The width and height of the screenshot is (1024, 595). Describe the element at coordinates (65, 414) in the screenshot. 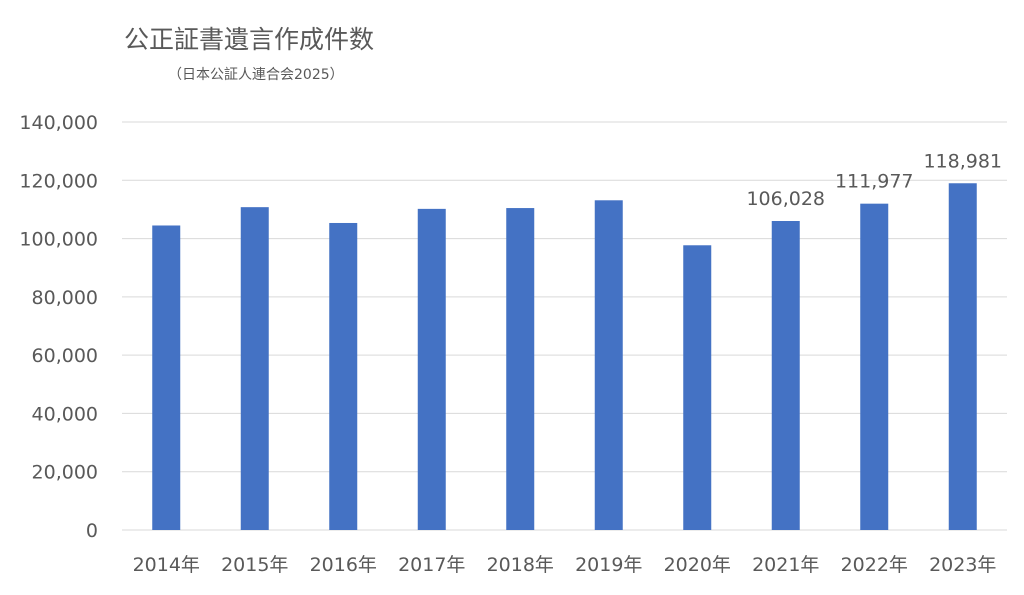

I see `y-tick-label: 40,000` at that location.